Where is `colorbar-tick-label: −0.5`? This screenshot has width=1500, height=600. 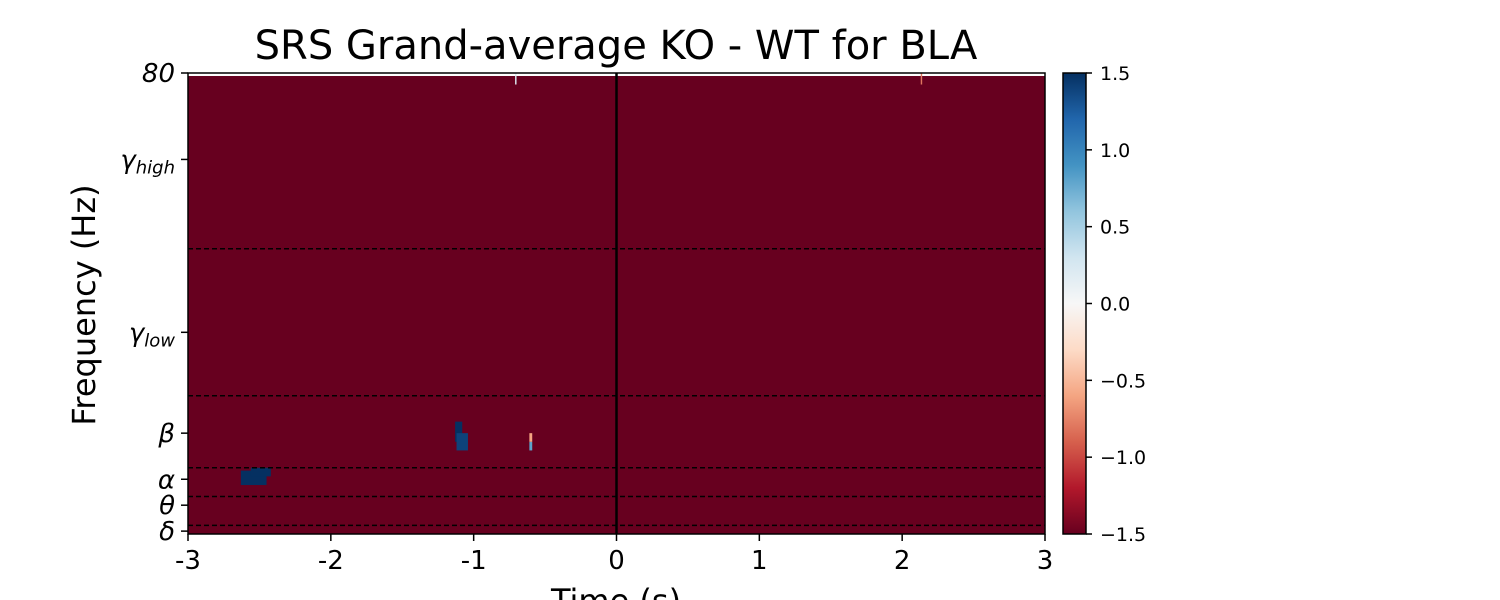
colorbar-tick-label: −0.5 is located at coordinates (1123, 381).